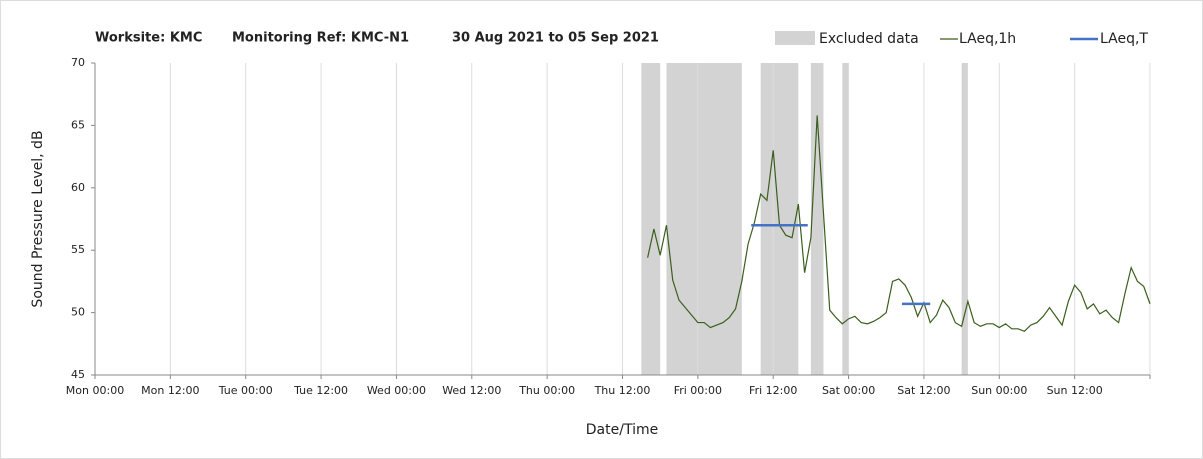 The width and height of the screenshot is (1203, 459). Describe the element at coordinates (546, 390) in the screenshot. I see `x-tick-label: Thu 00:00` at that location.